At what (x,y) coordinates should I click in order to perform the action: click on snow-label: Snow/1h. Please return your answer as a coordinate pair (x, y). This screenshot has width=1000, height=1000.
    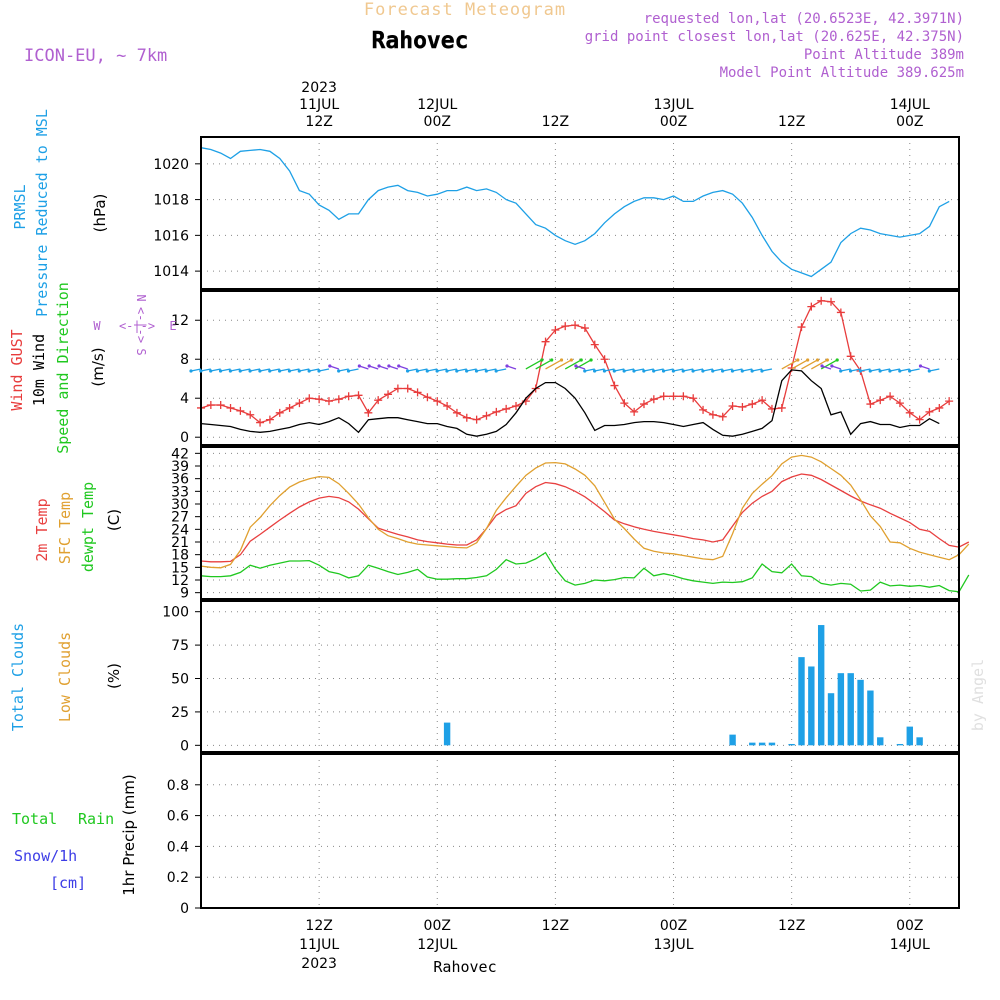
    Looking at the image, I should click on (45, 856).